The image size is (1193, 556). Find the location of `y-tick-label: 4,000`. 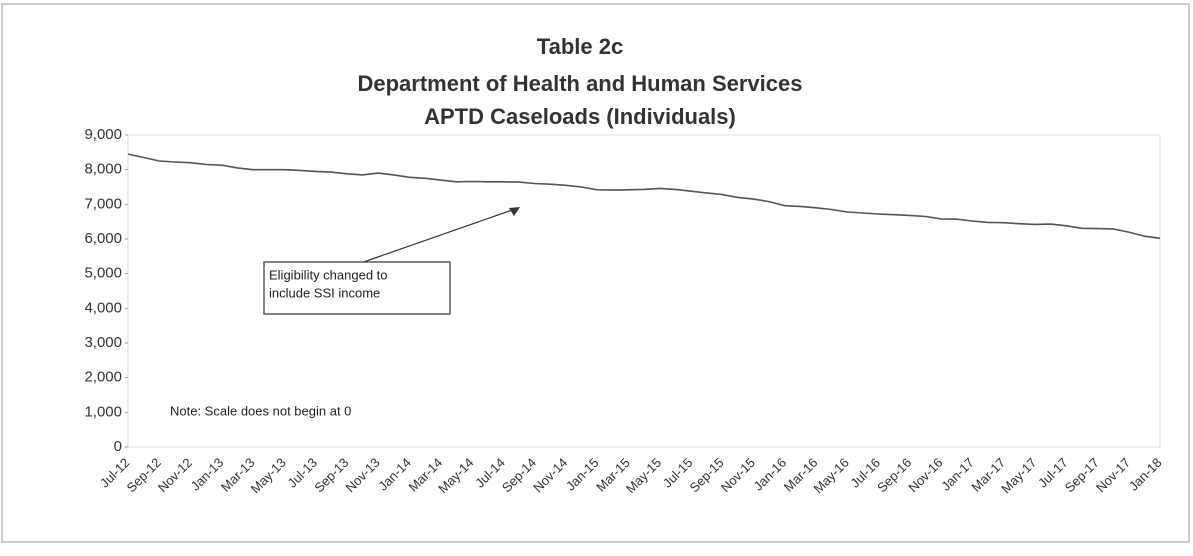

y-tick-label: 4,000 is located at coordinates (103, 307).